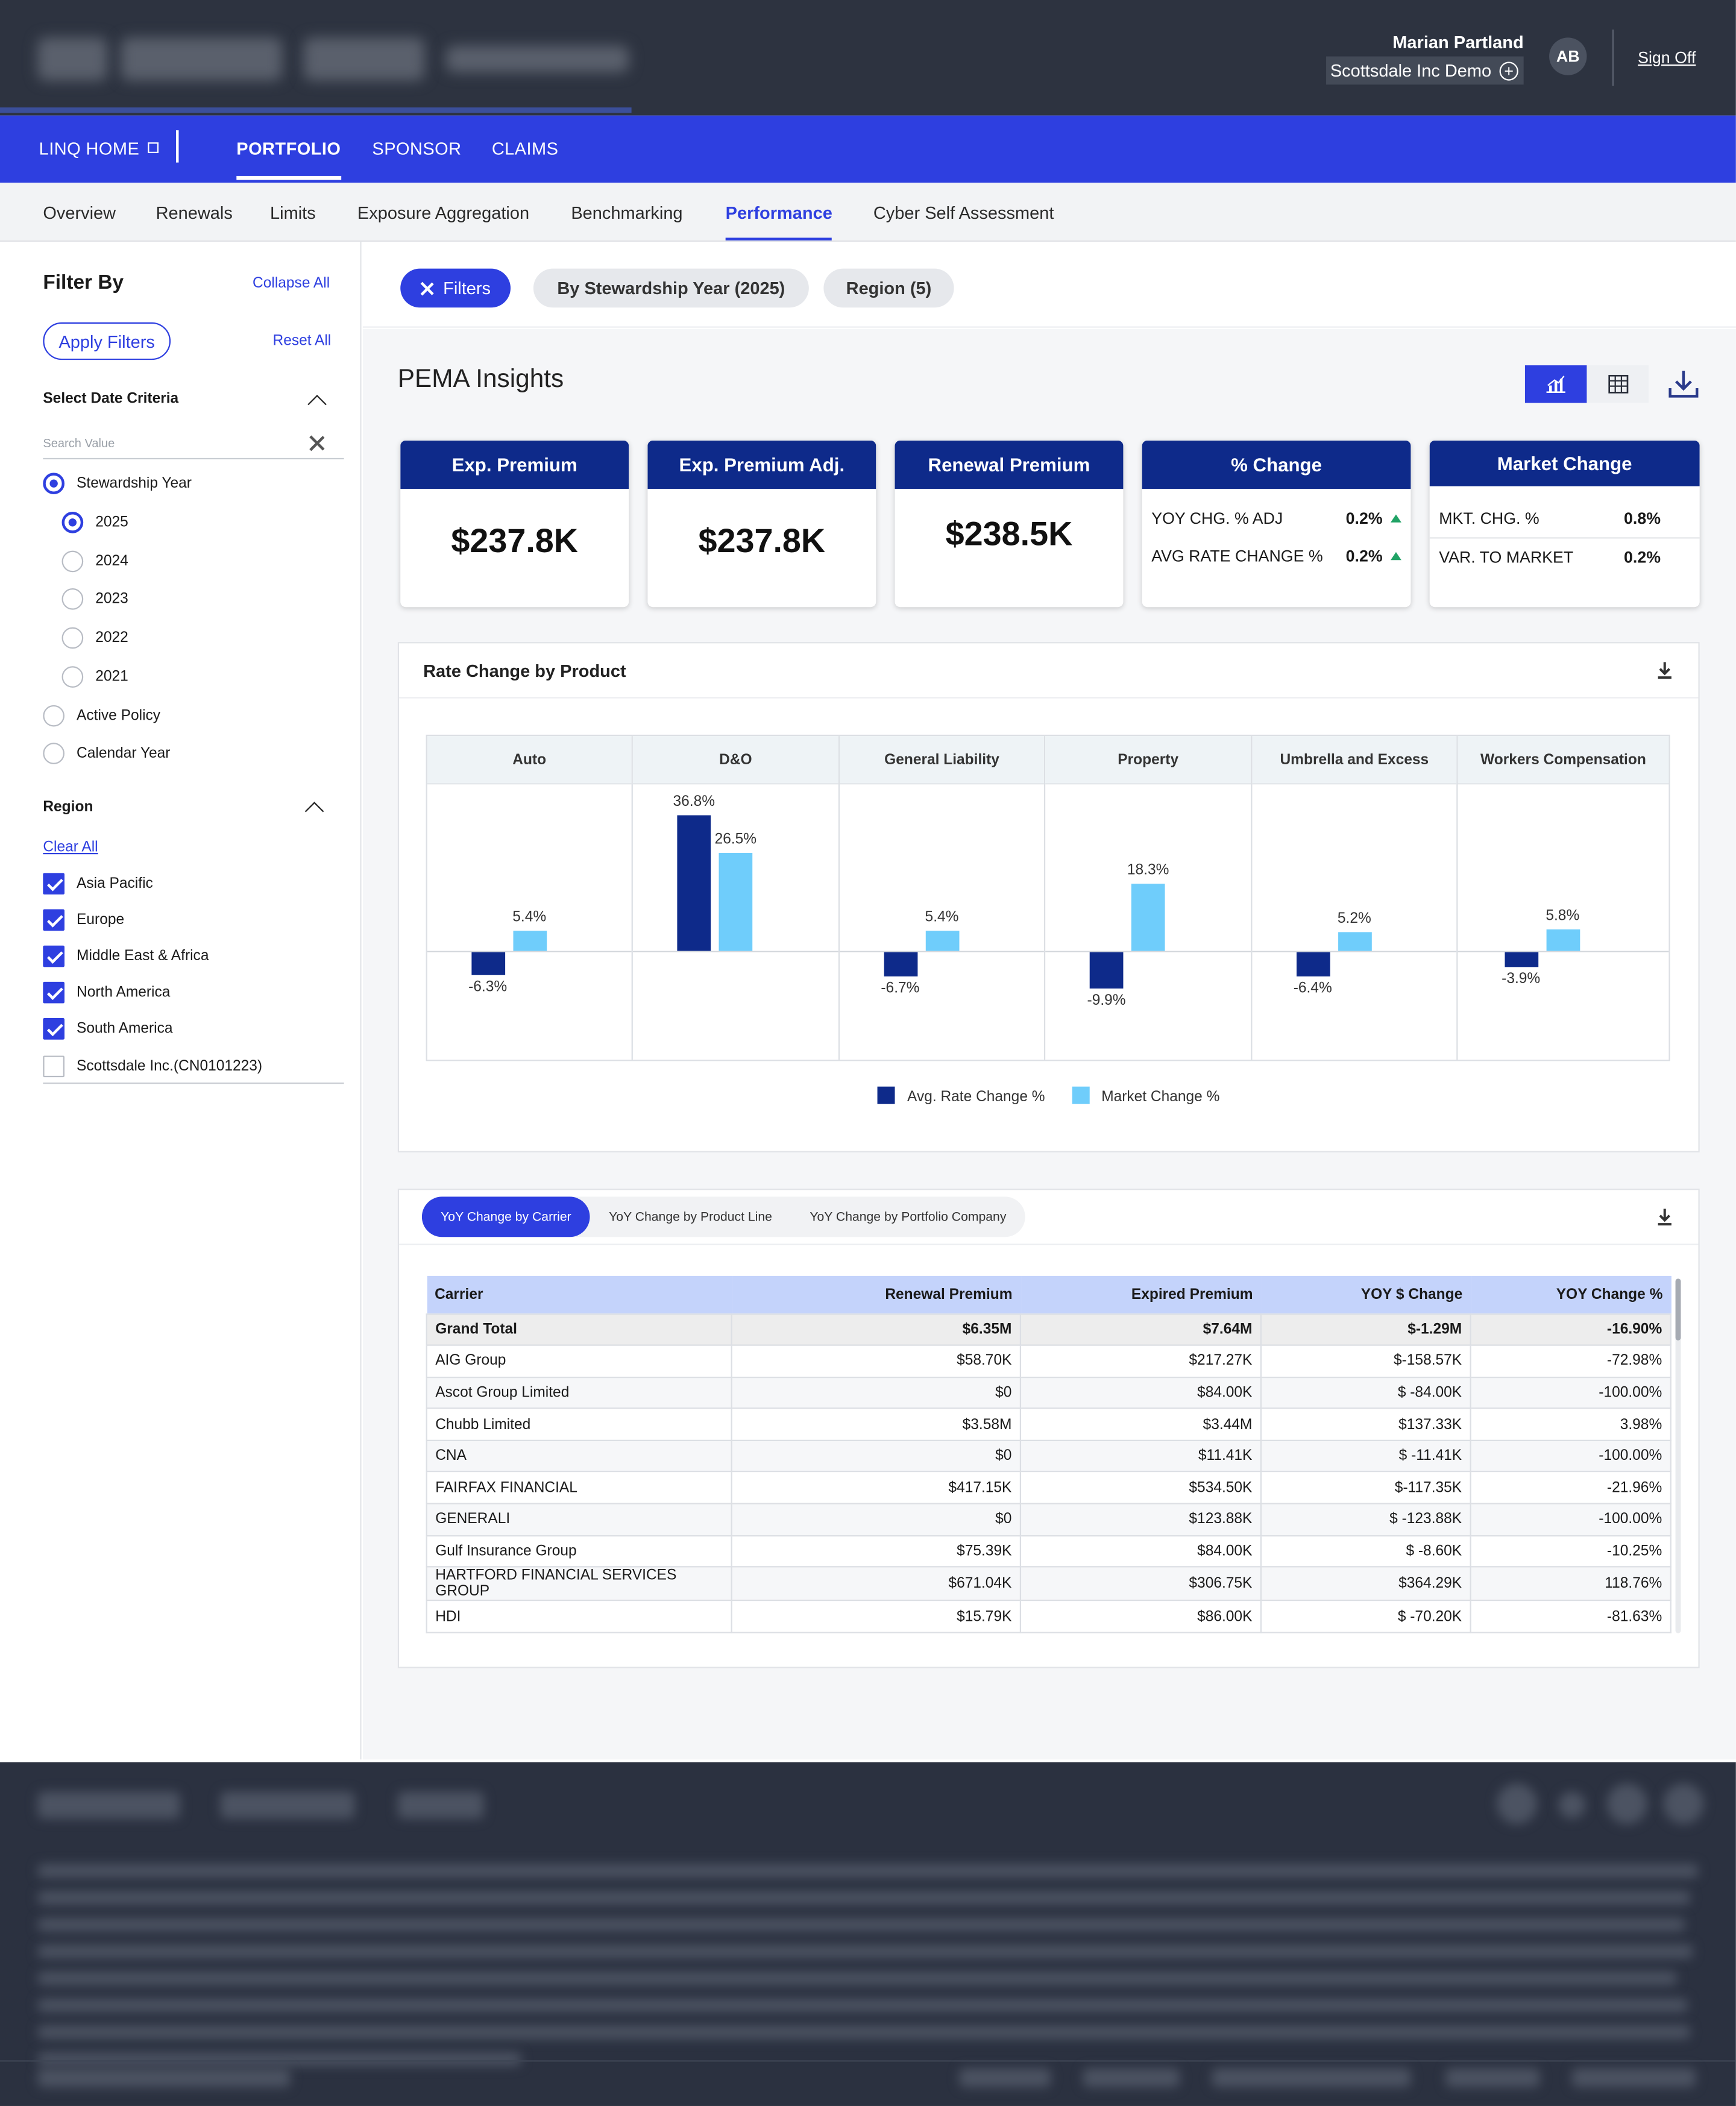 Image resolution: width=1736 pixels, height=2106 pixels. What do you see at coordinates (876, 1584) in the screenshot?
I see `table-cell: $671.04K` at bounding box center [876, 1584].